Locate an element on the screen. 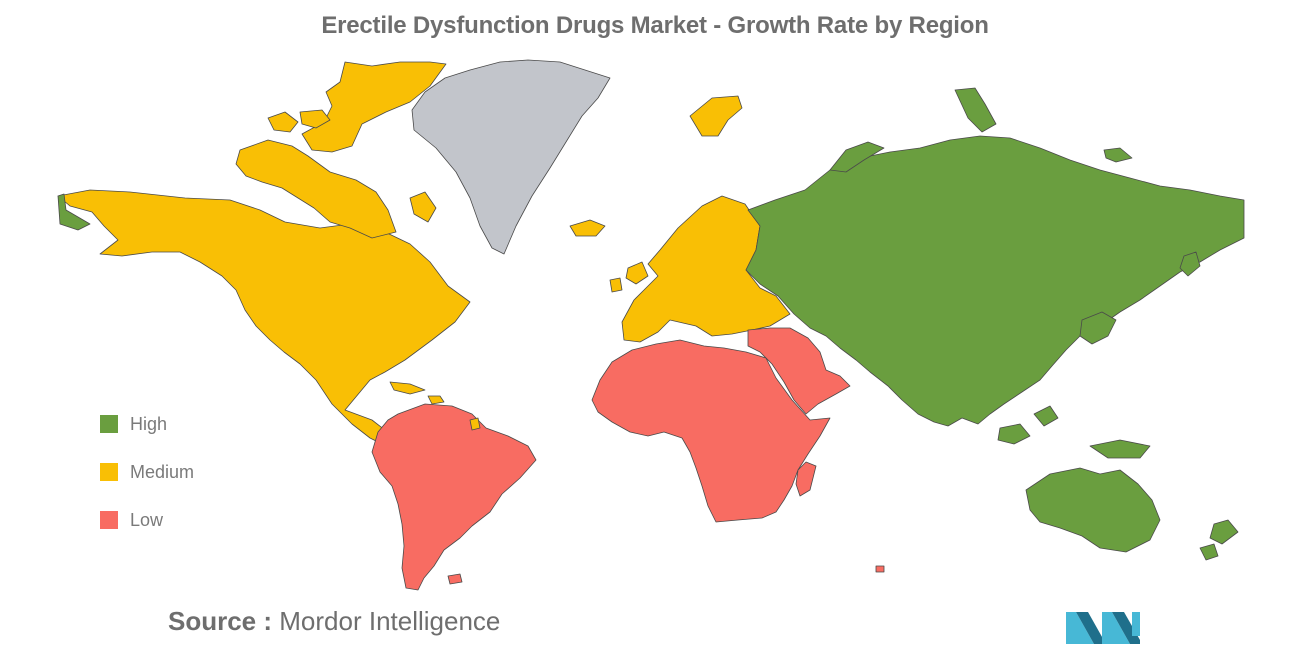  map-region-middle-east-africa is located at coordinates (738, 450).